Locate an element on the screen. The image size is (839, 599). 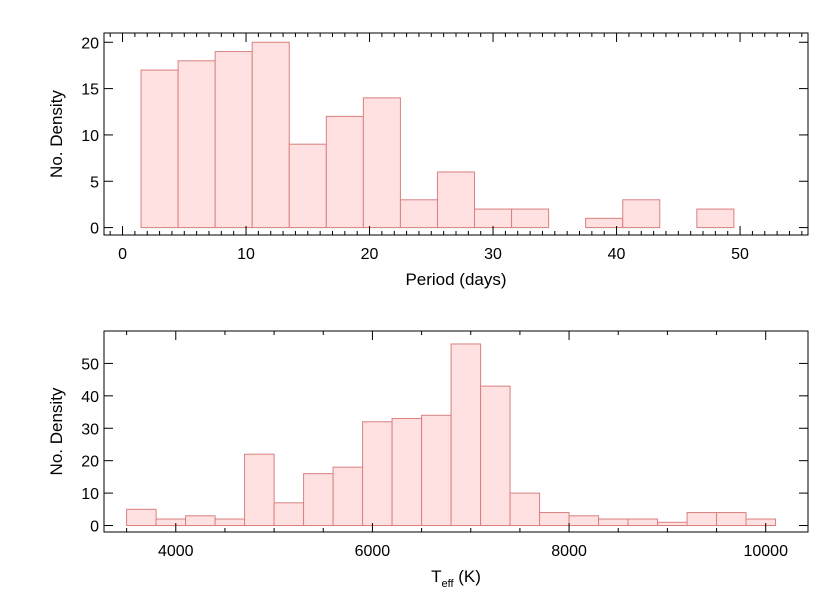
teff-y-tick-label: 0 is located at coordinates (94, 527).